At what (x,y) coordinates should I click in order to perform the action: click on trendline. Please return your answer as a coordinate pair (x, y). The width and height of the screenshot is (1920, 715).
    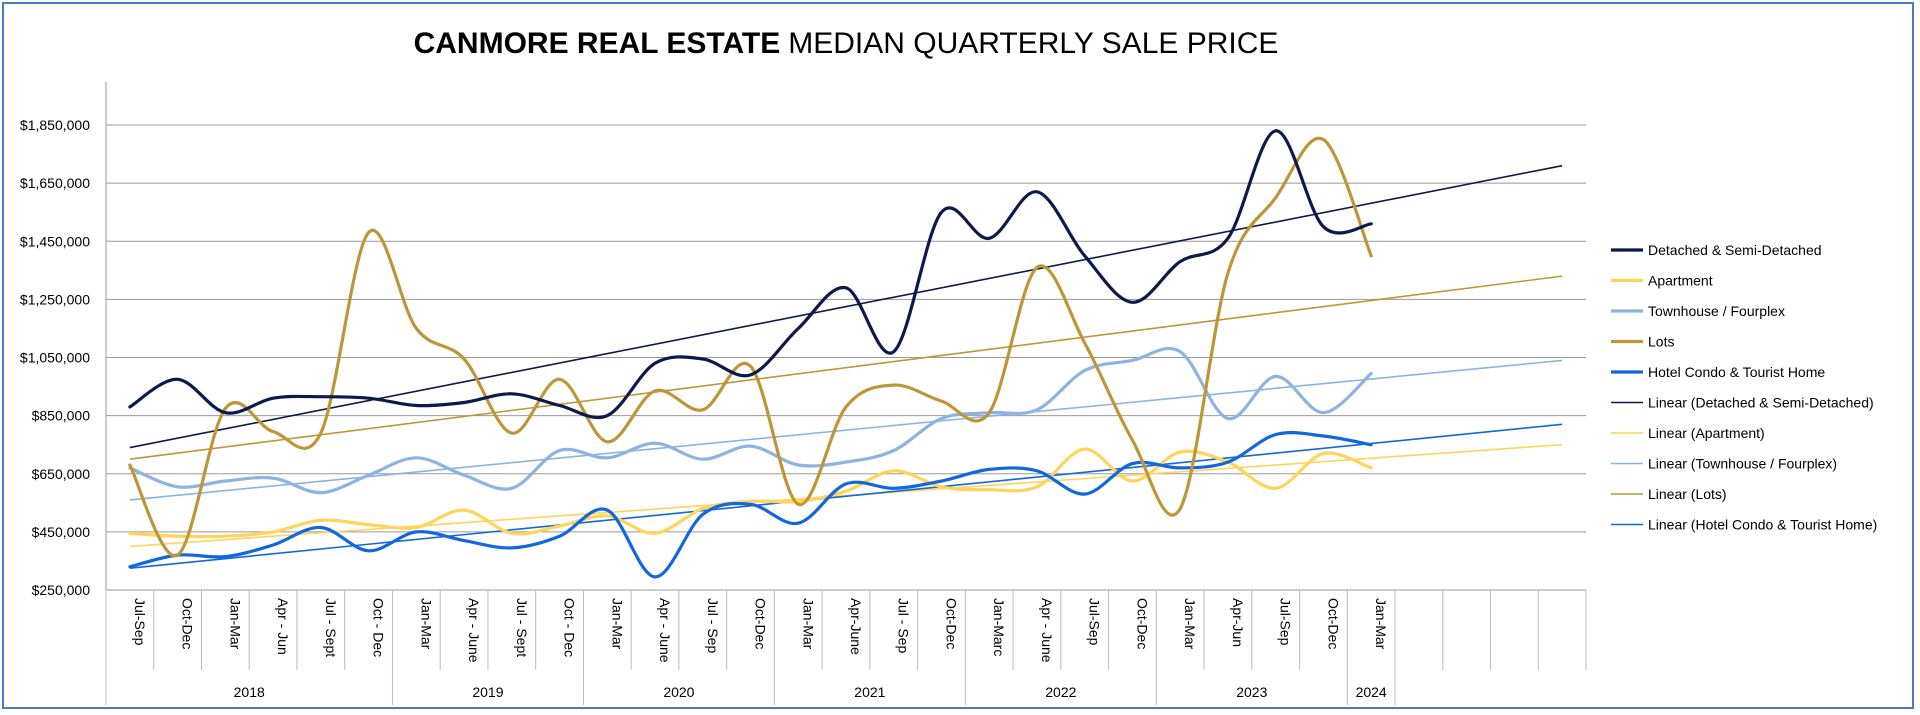
    Looking at the image, I should click on (846, 430).